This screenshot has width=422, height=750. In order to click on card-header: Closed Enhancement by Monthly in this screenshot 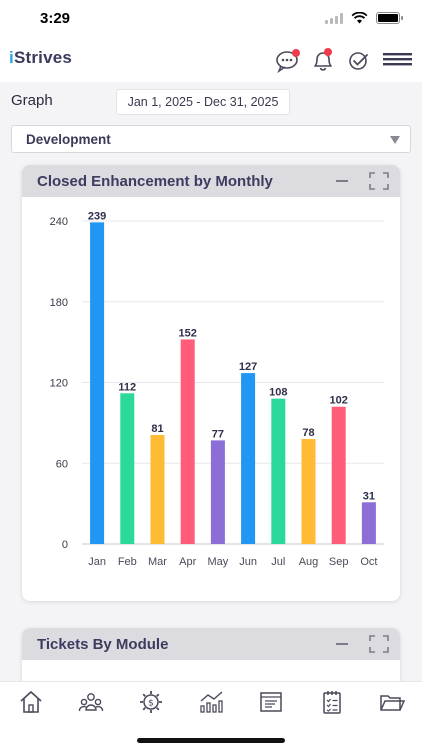, I will do `click(211, 181)`.